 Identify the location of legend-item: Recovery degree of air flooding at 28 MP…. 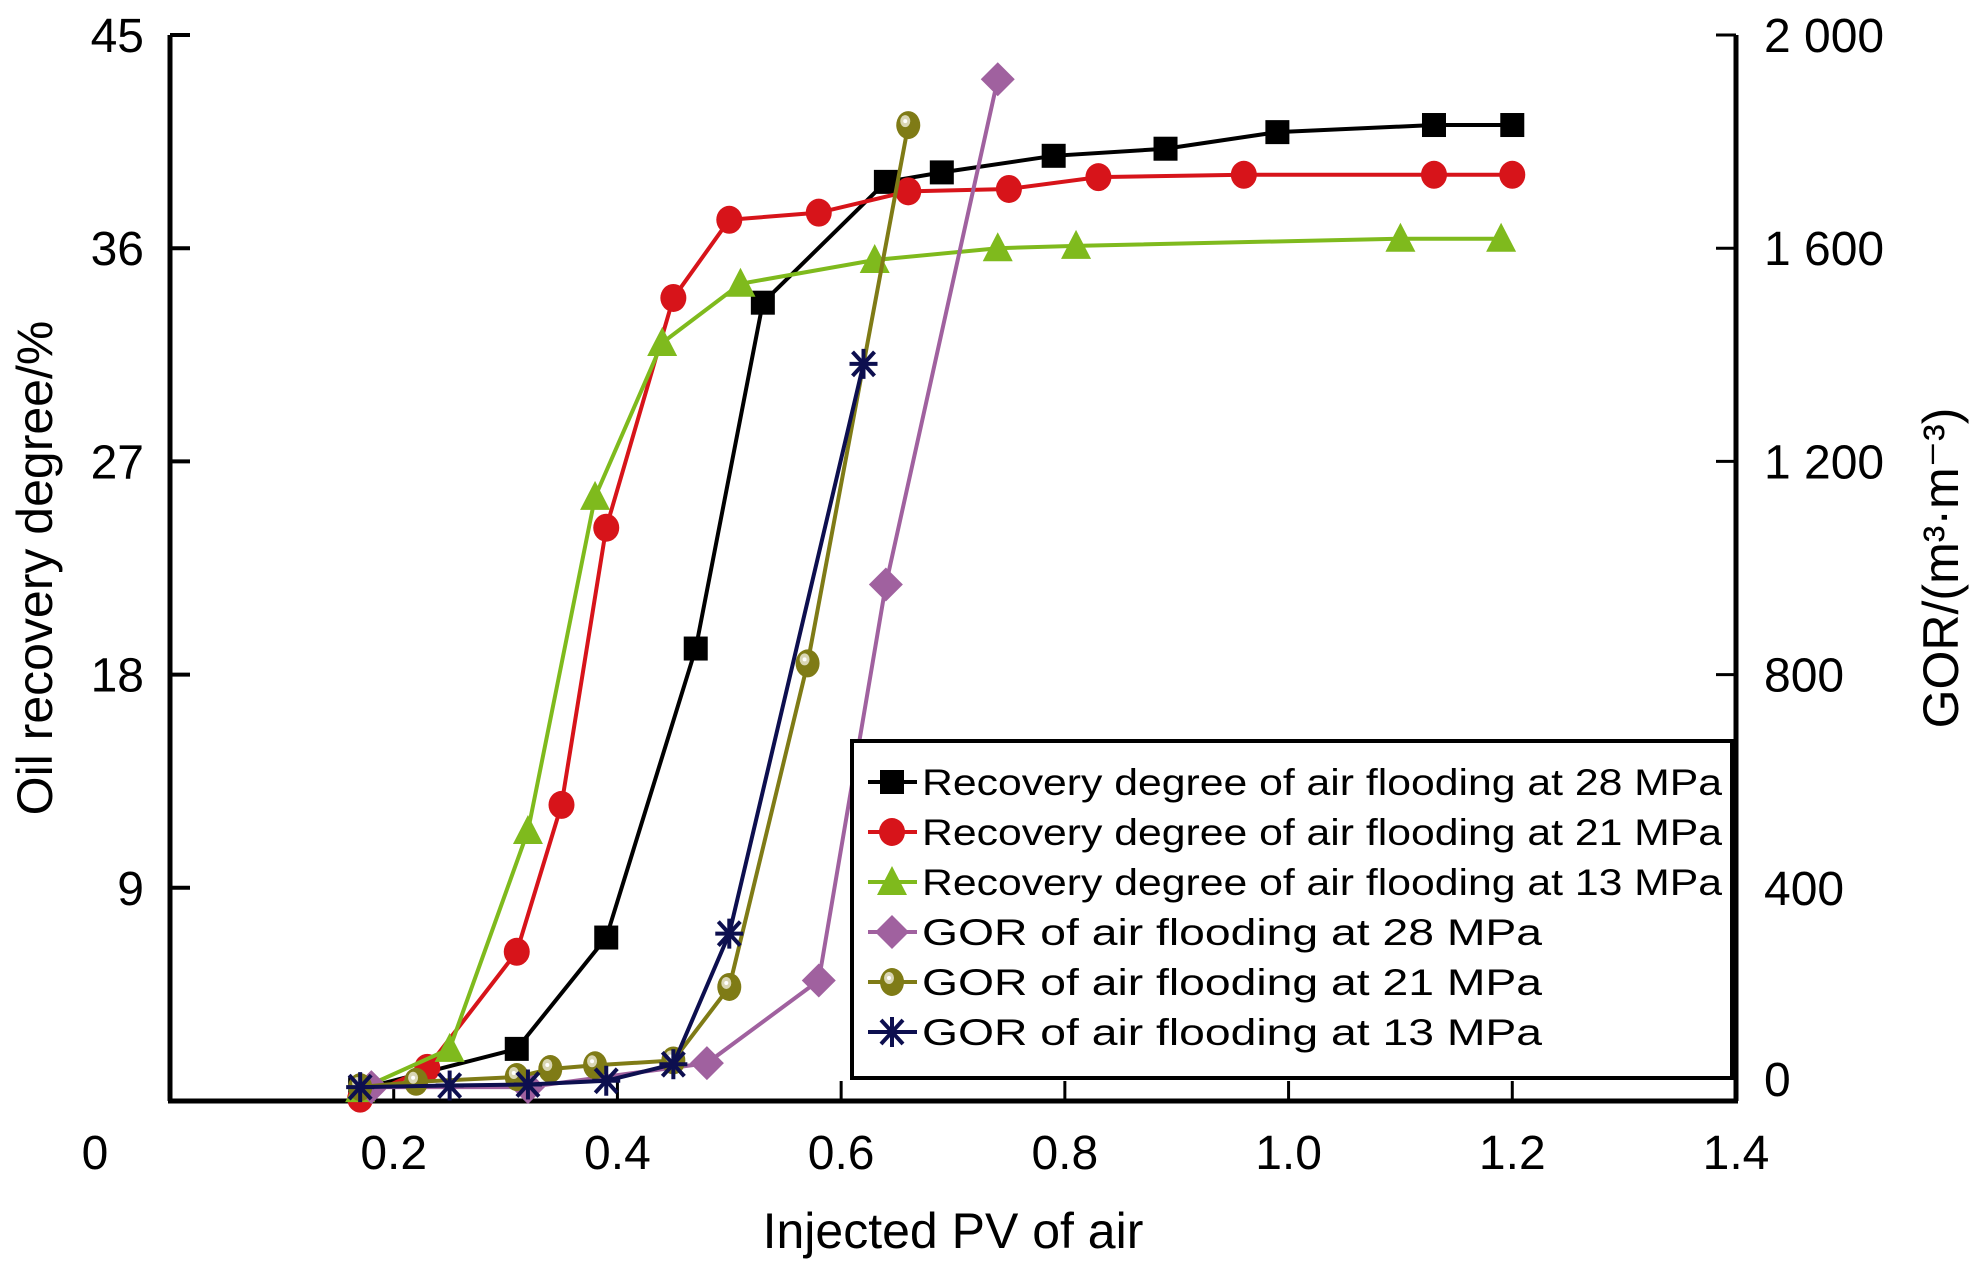
(1295, 782).